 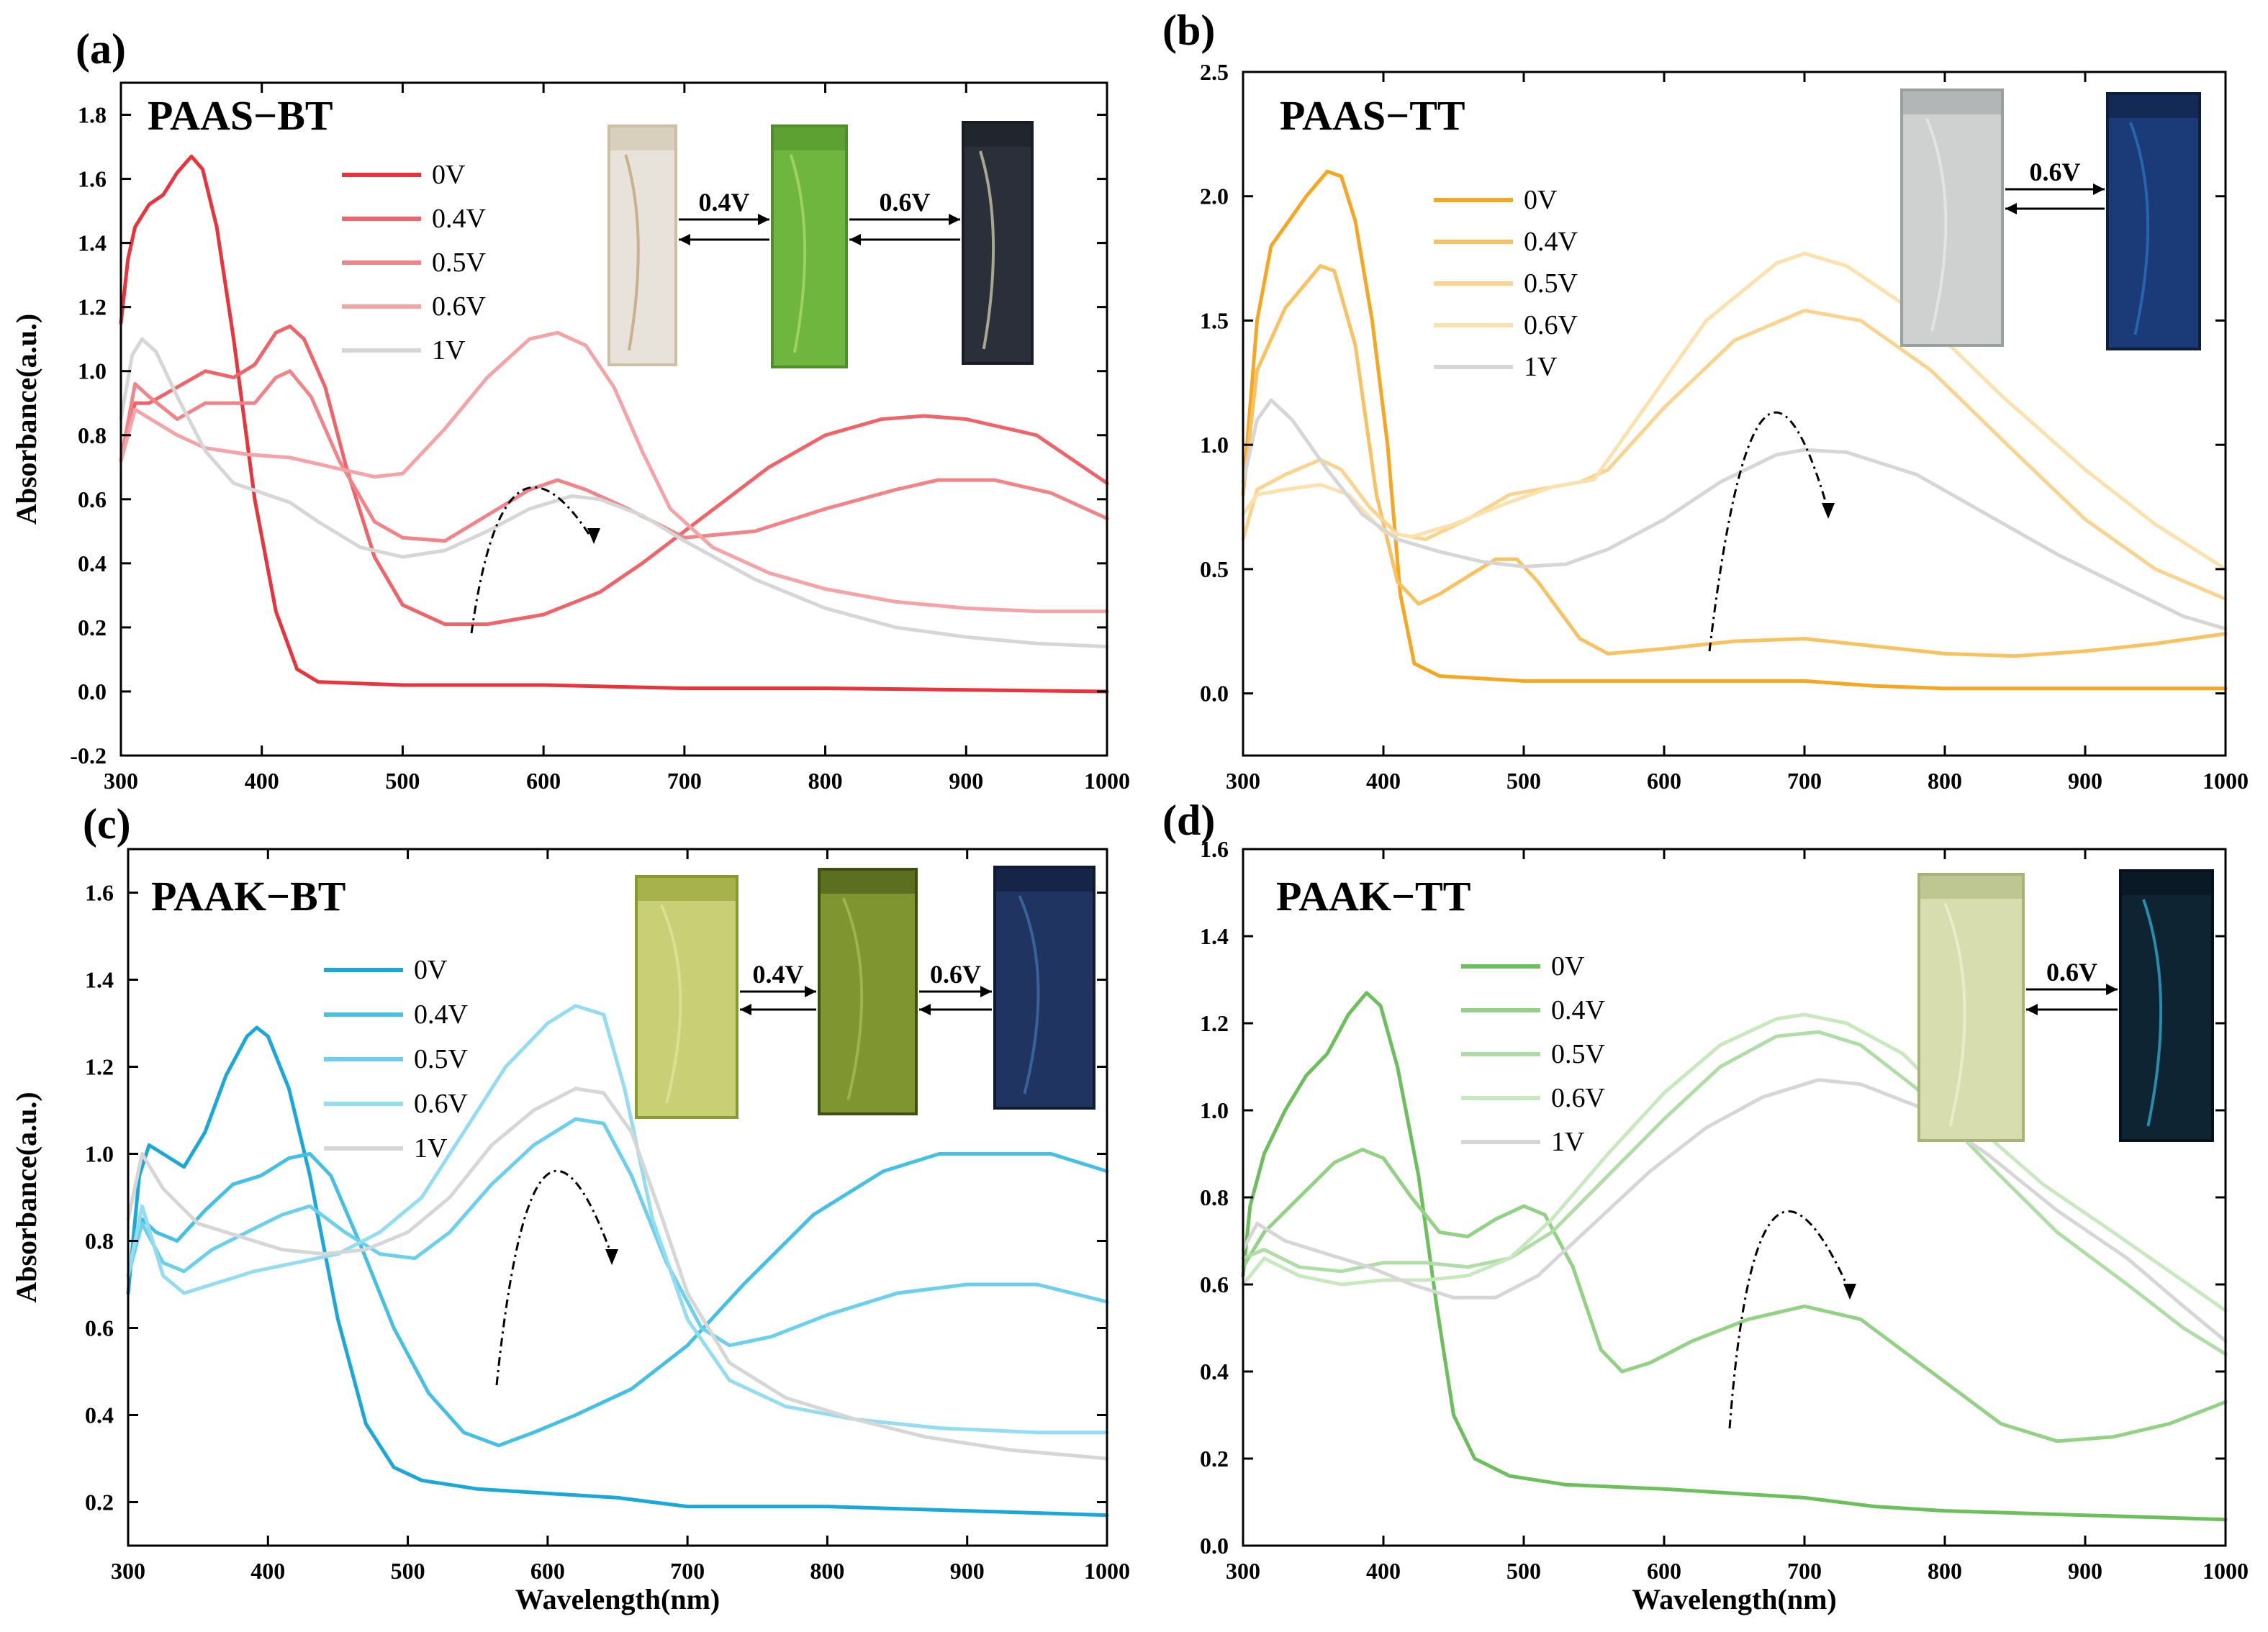 What do you see at coordinates (1189, 30) in the screenshot?
I see `panel-label: (b)` at bounding box center [1189, 30].